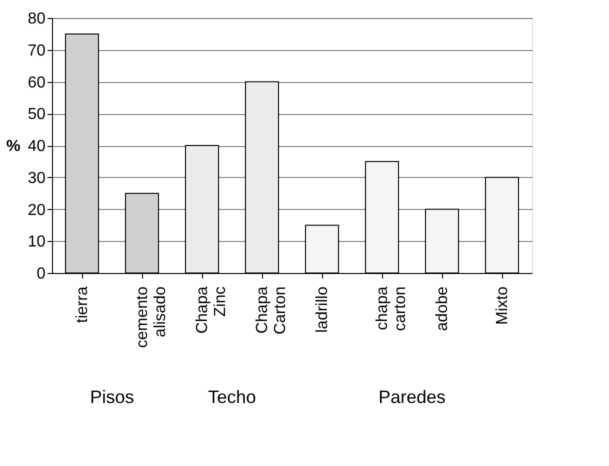 Image resolution: width=609 pixels, height=466 pixels. I want to click on x-tick-label: ladrillo, so click(322, 309).